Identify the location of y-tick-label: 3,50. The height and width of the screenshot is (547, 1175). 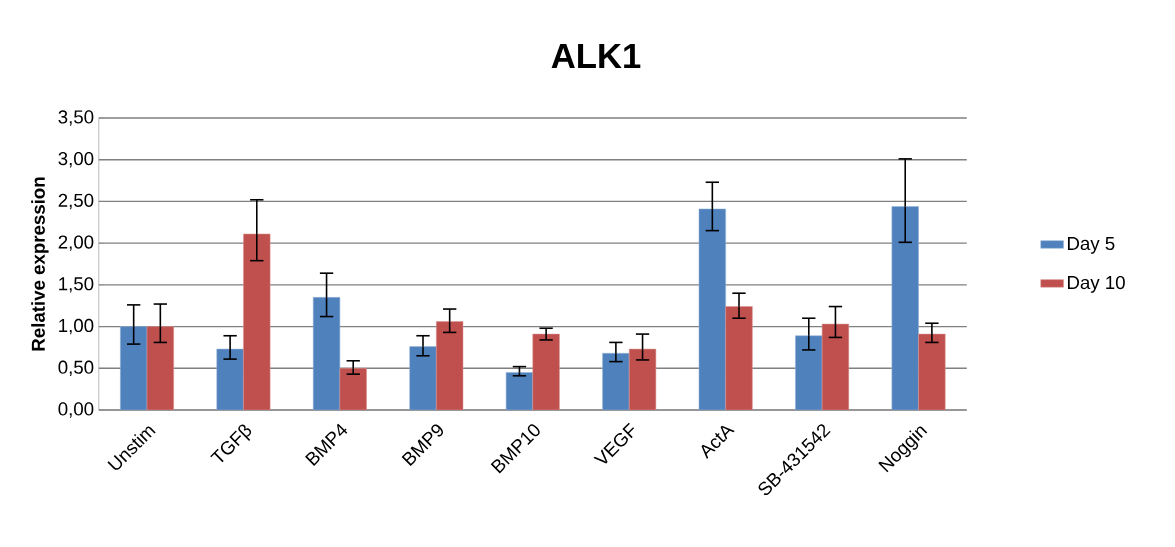
(76, 118).